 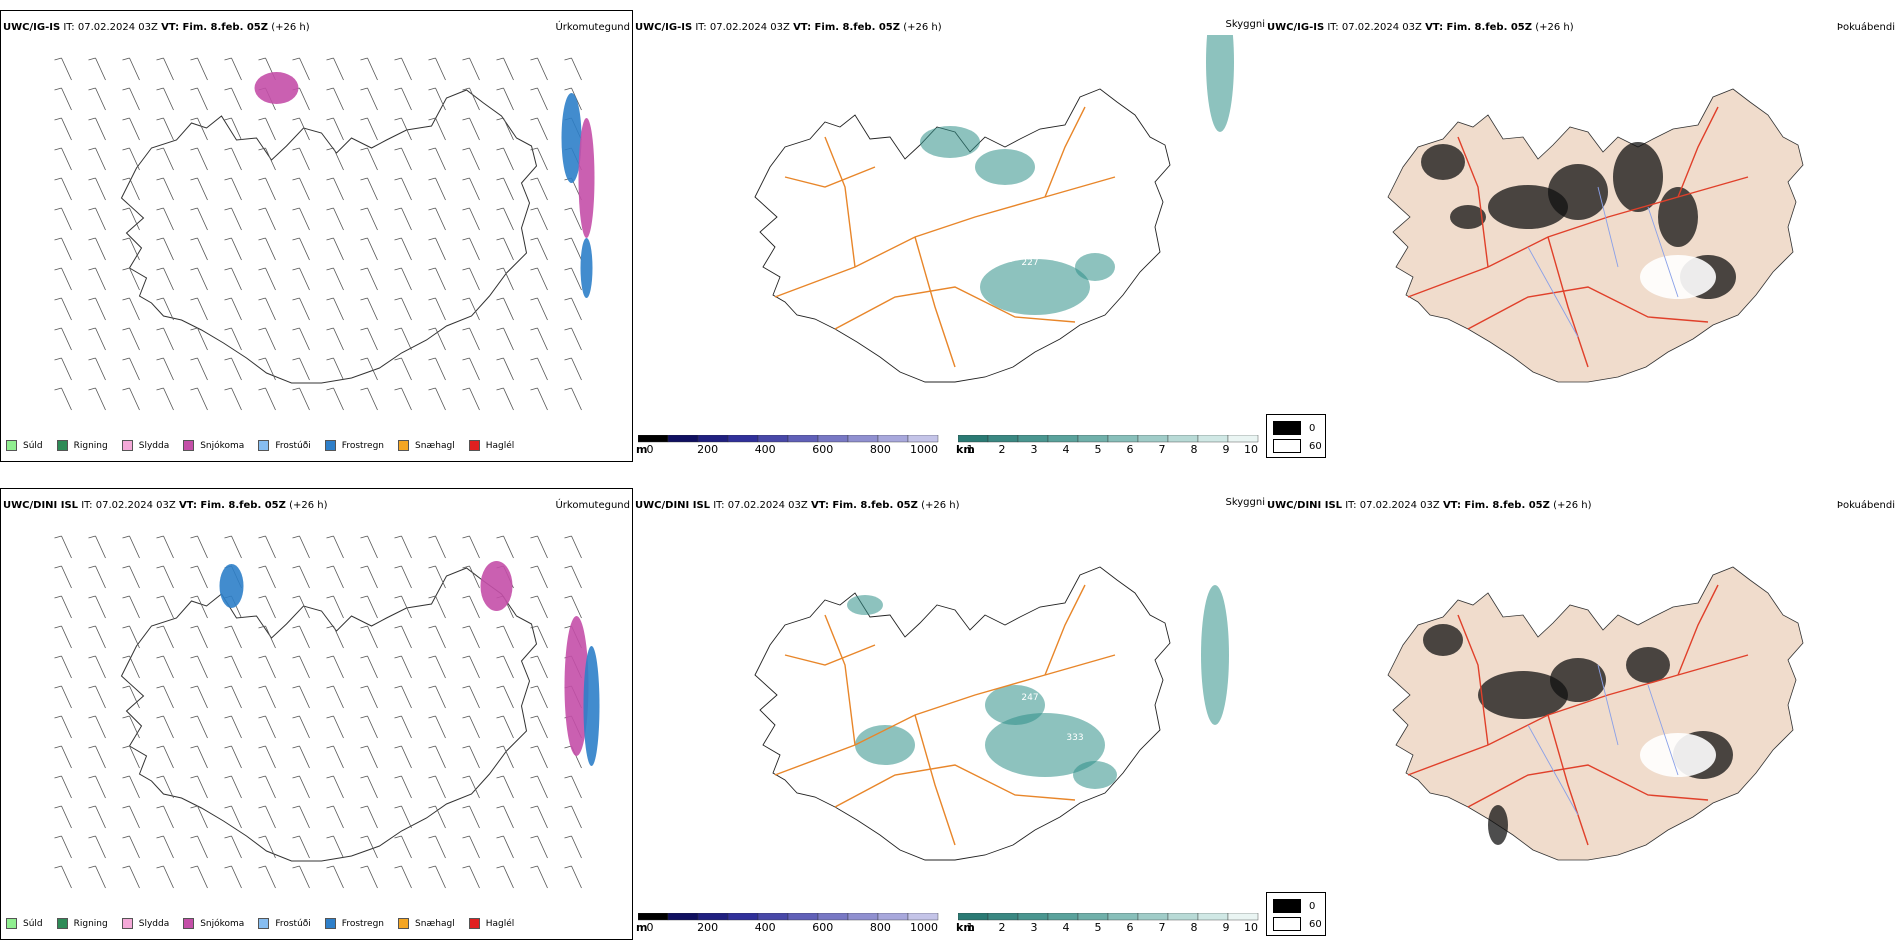 I want to click on visibility-map: 186 205 227 30, so click(x=950, y=235).